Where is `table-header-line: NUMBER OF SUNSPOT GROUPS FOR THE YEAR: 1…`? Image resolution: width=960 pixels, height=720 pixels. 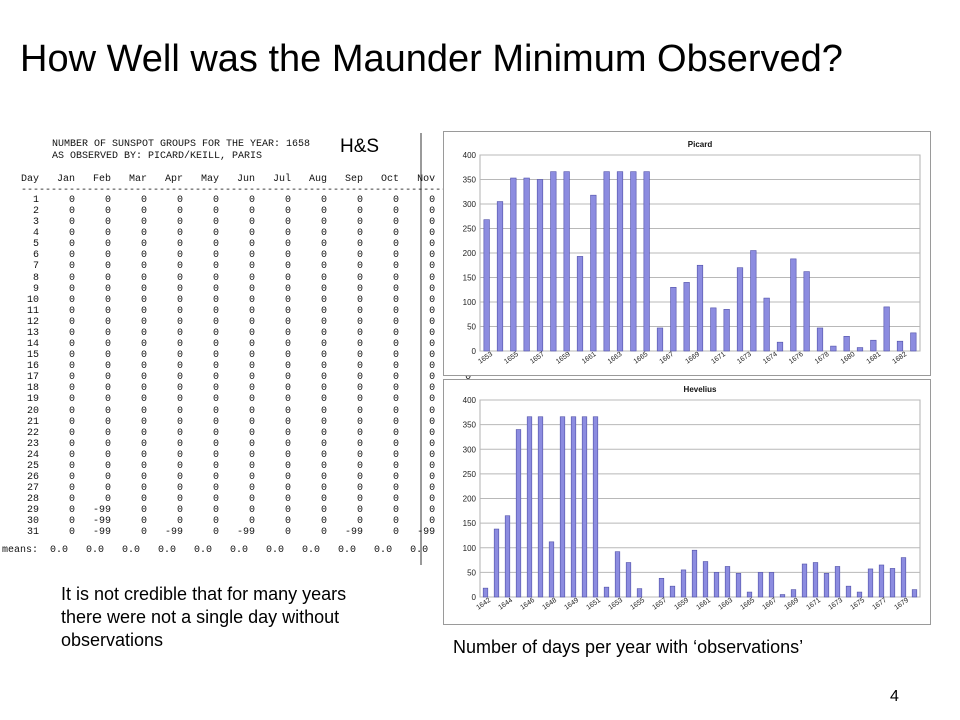 table-header-line: NUMBER OF SUNSPOT GROUPS FOR THE YEAR: 1… is located at coordinates (181, 144).